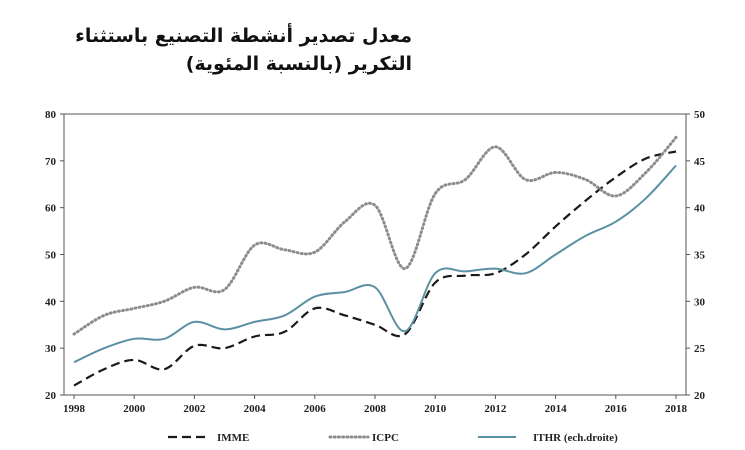 This screenshot has width=745, height=450. Describe the element at coordinates (700, 115) in the screenshot. I see `y-right-tick-label: 50` at that location.